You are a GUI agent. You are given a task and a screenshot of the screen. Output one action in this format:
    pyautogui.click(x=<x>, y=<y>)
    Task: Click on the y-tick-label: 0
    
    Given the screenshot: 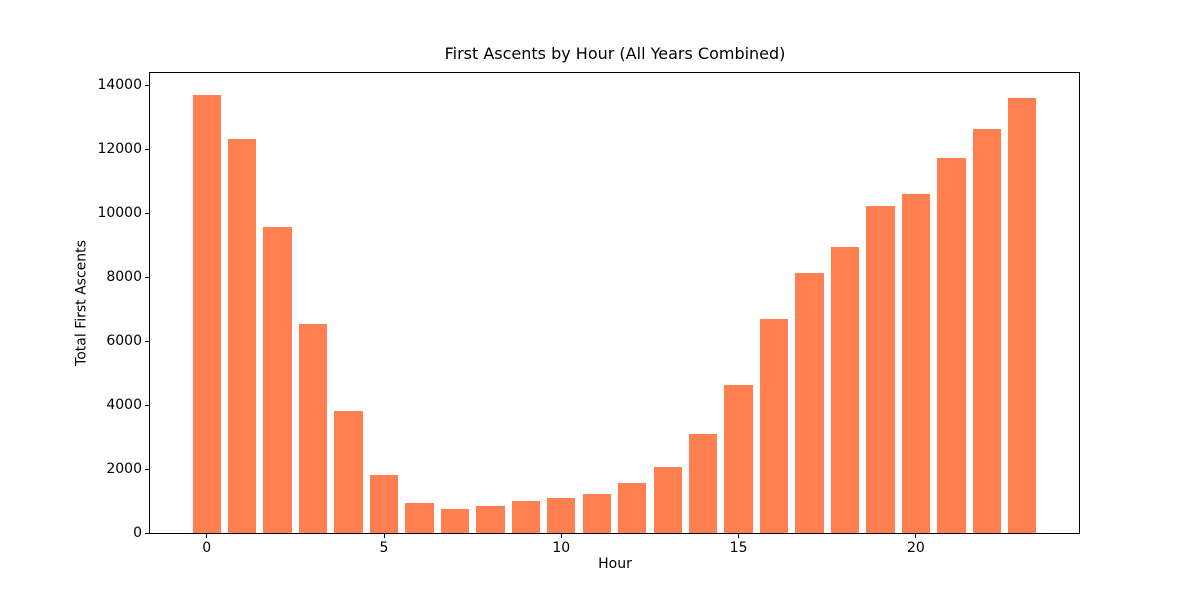 What is the action you would take?
    pyautogui.click(x=137, y=533)
    